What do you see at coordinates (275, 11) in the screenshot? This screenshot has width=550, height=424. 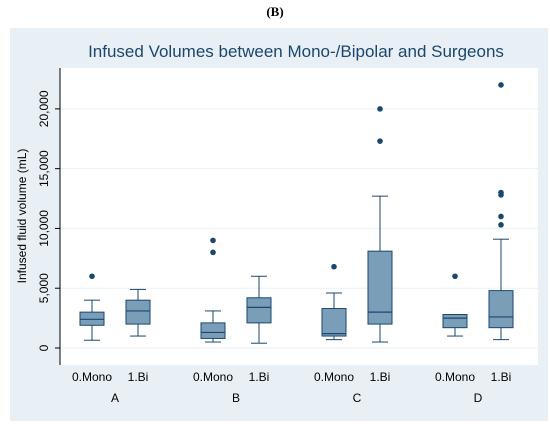 I see `panel-label: (B)` at bounding box center [275, 11].